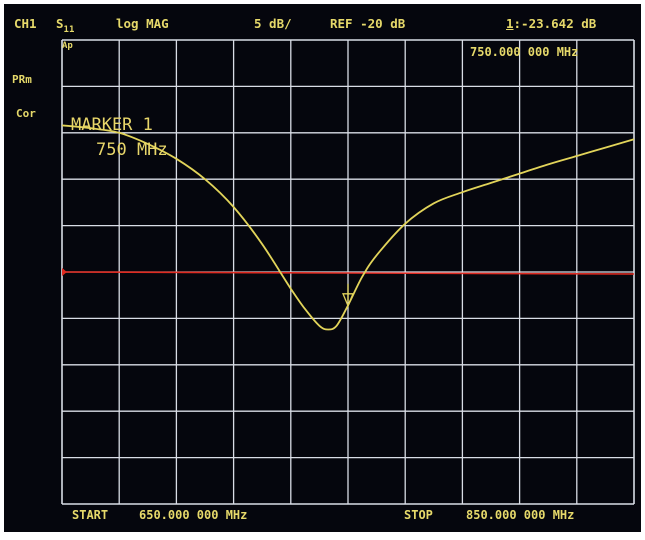  I want to click on stop-label: STOP, so click(418, 515).